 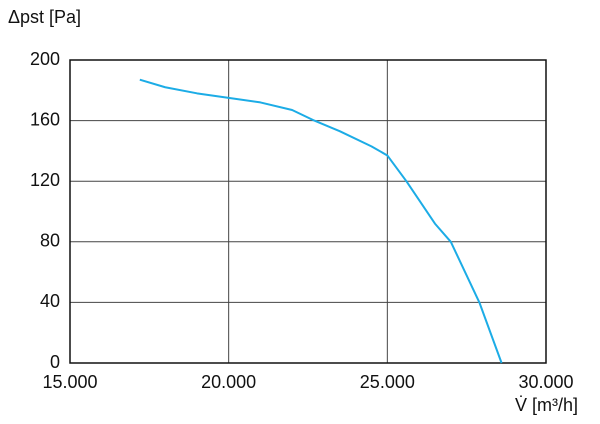 What do you see at coordinates (45, 119) in the screenshot?
I see `y-tick-label: 160` at bounding box center [45, 119].